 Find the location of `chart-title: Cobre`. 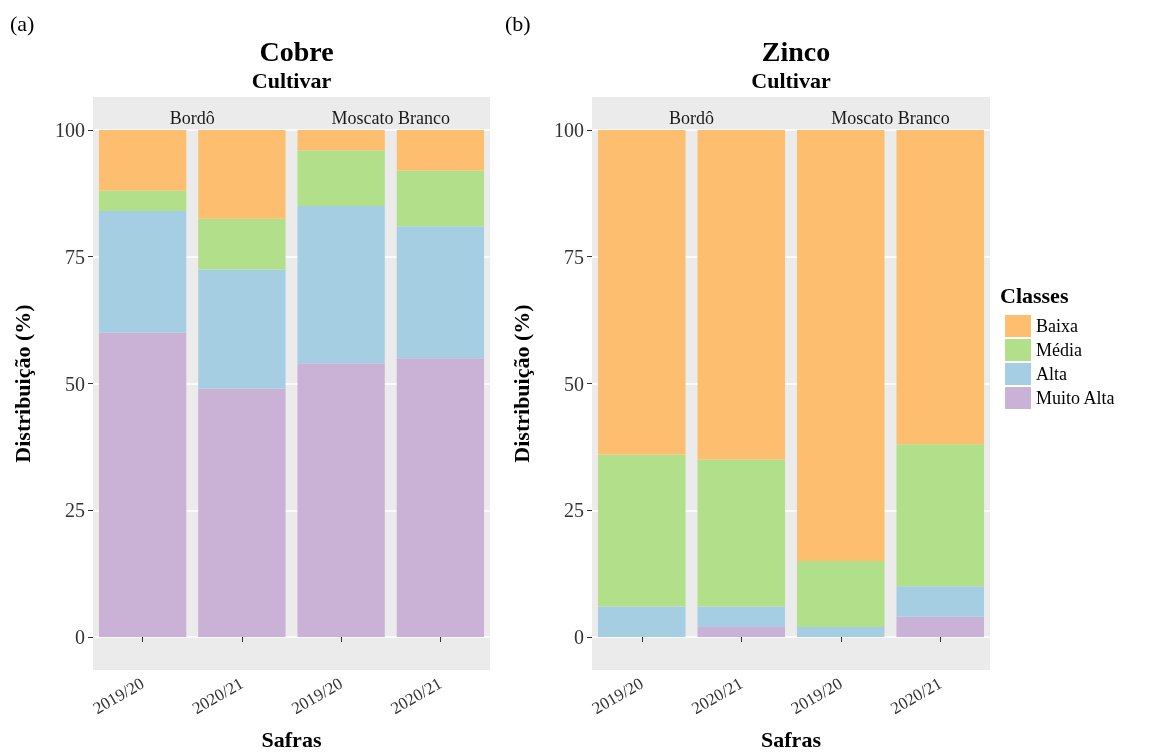

chart-title: Cobre is located at coordinates (296, 51).